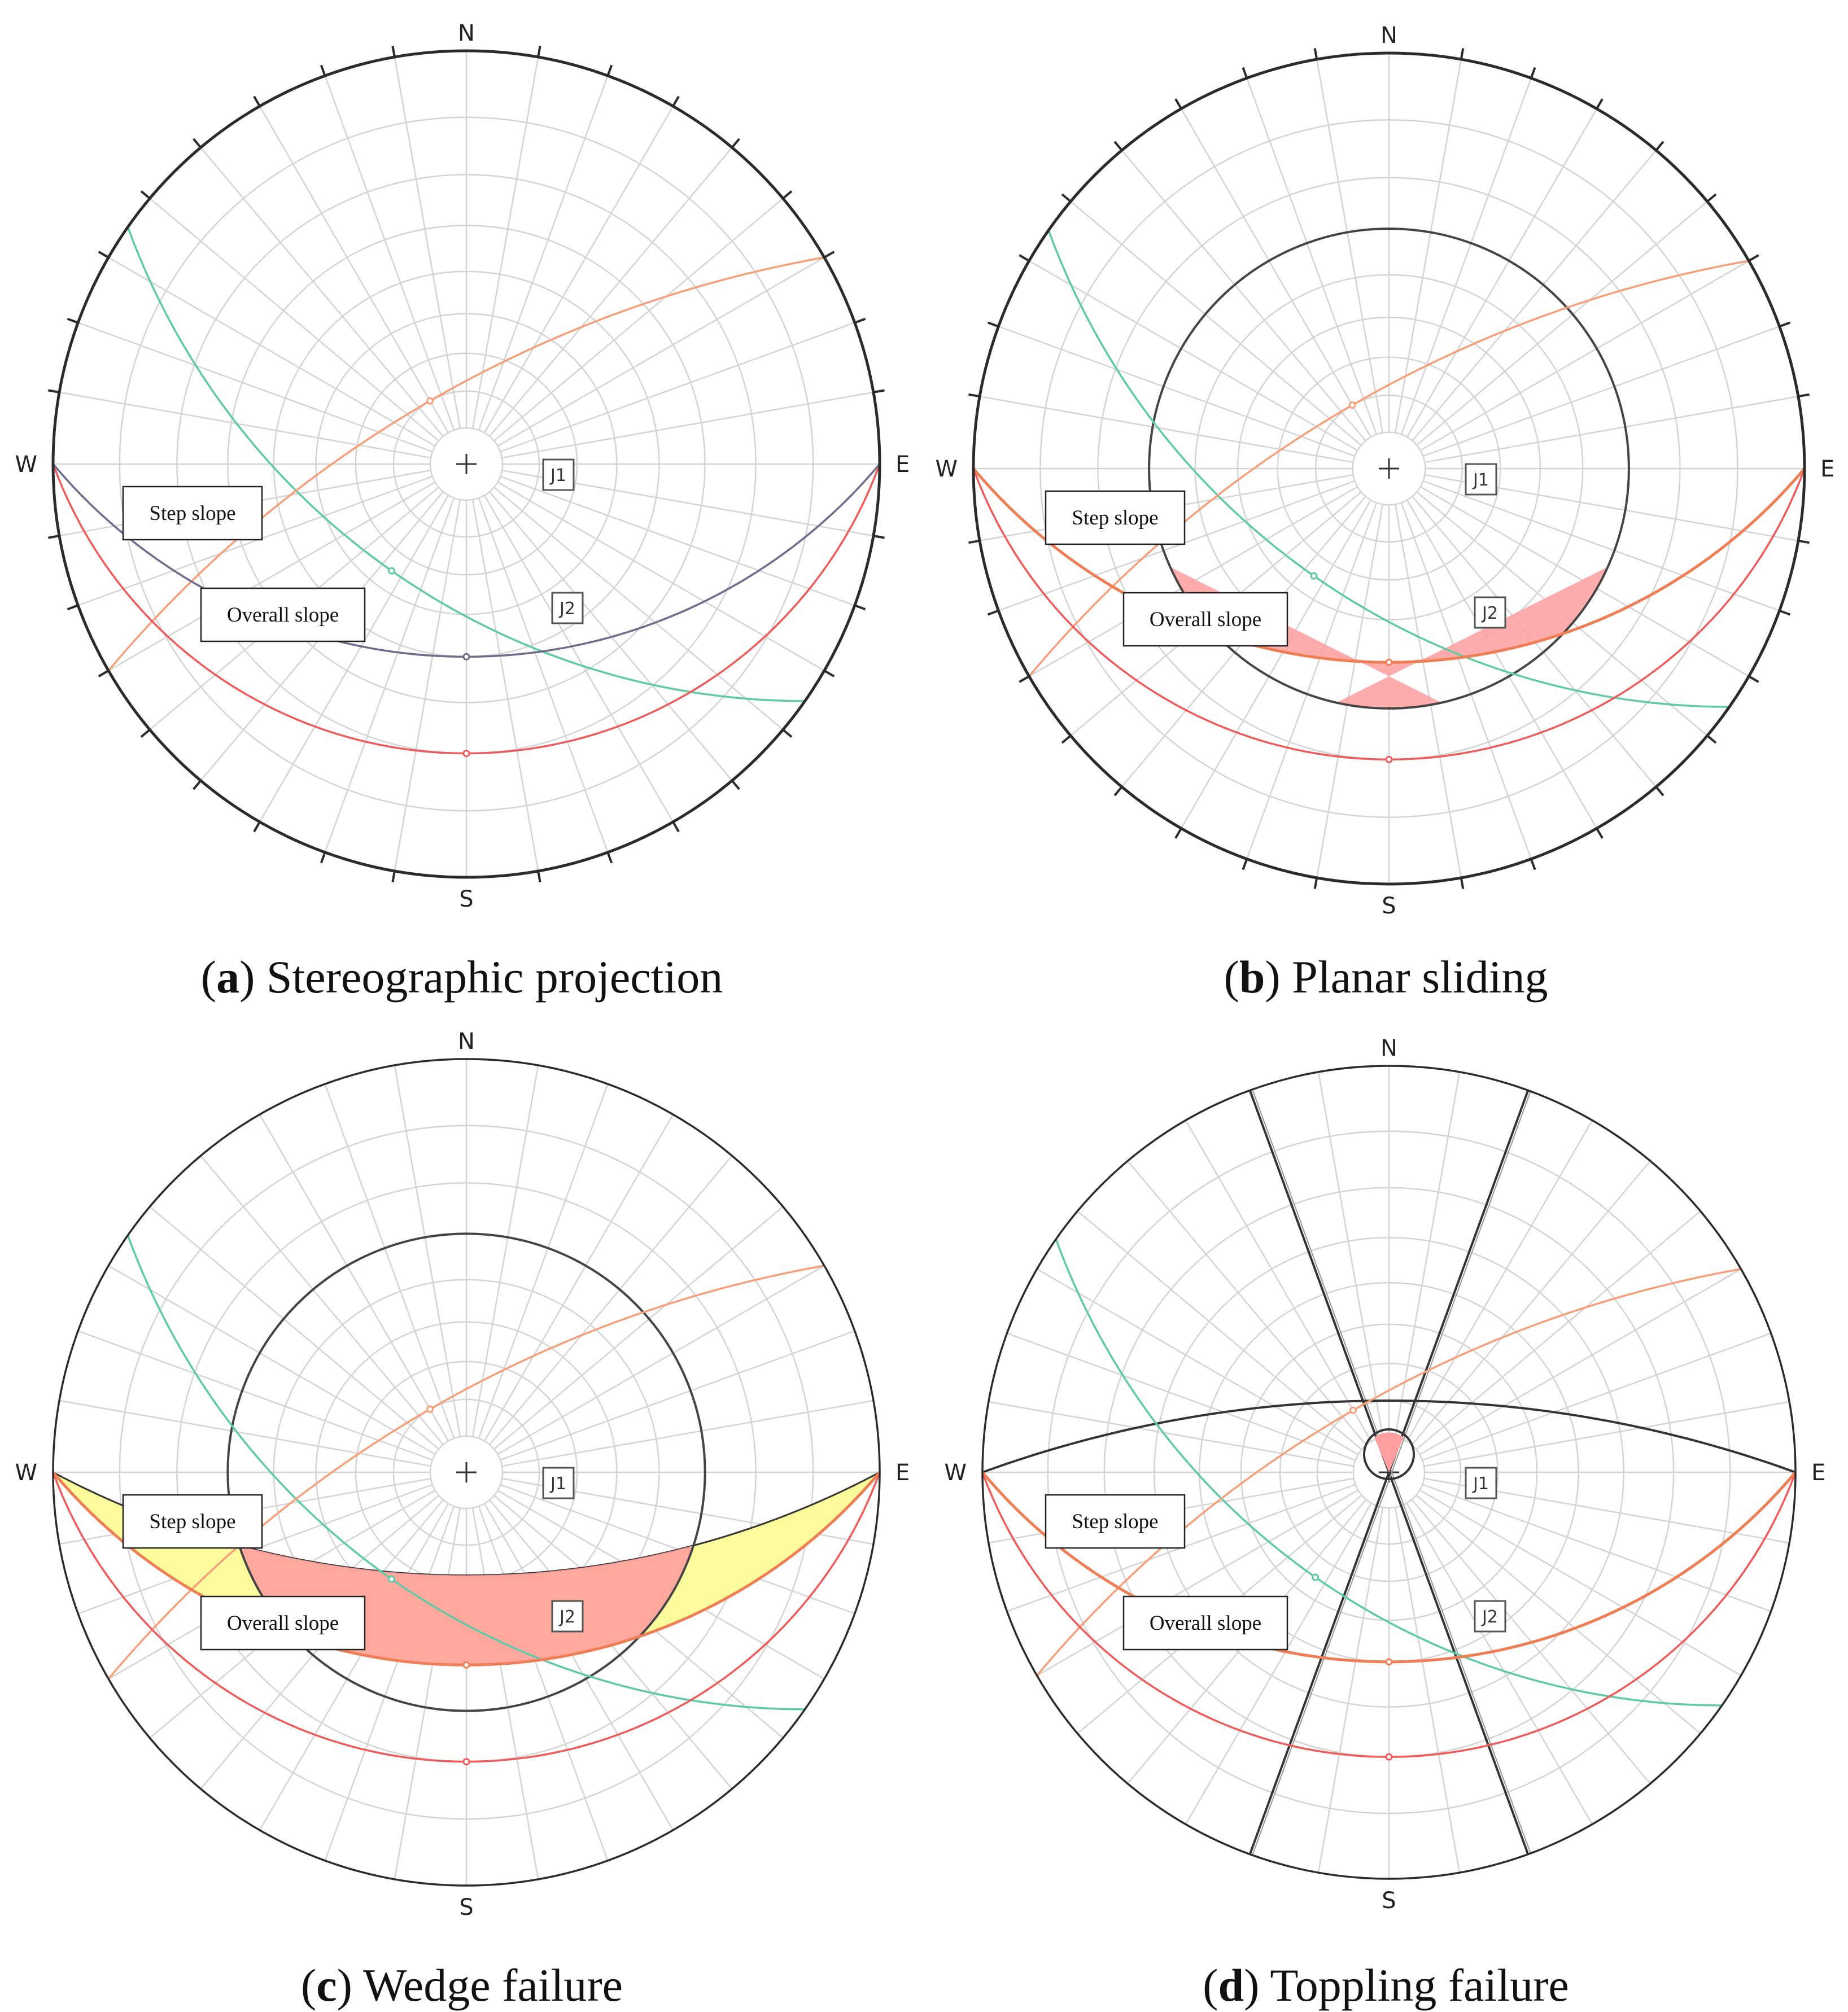 The width and height of the screenshot is (1848, 2012). I want to click on toppling-circle, so click(1389, 1454).